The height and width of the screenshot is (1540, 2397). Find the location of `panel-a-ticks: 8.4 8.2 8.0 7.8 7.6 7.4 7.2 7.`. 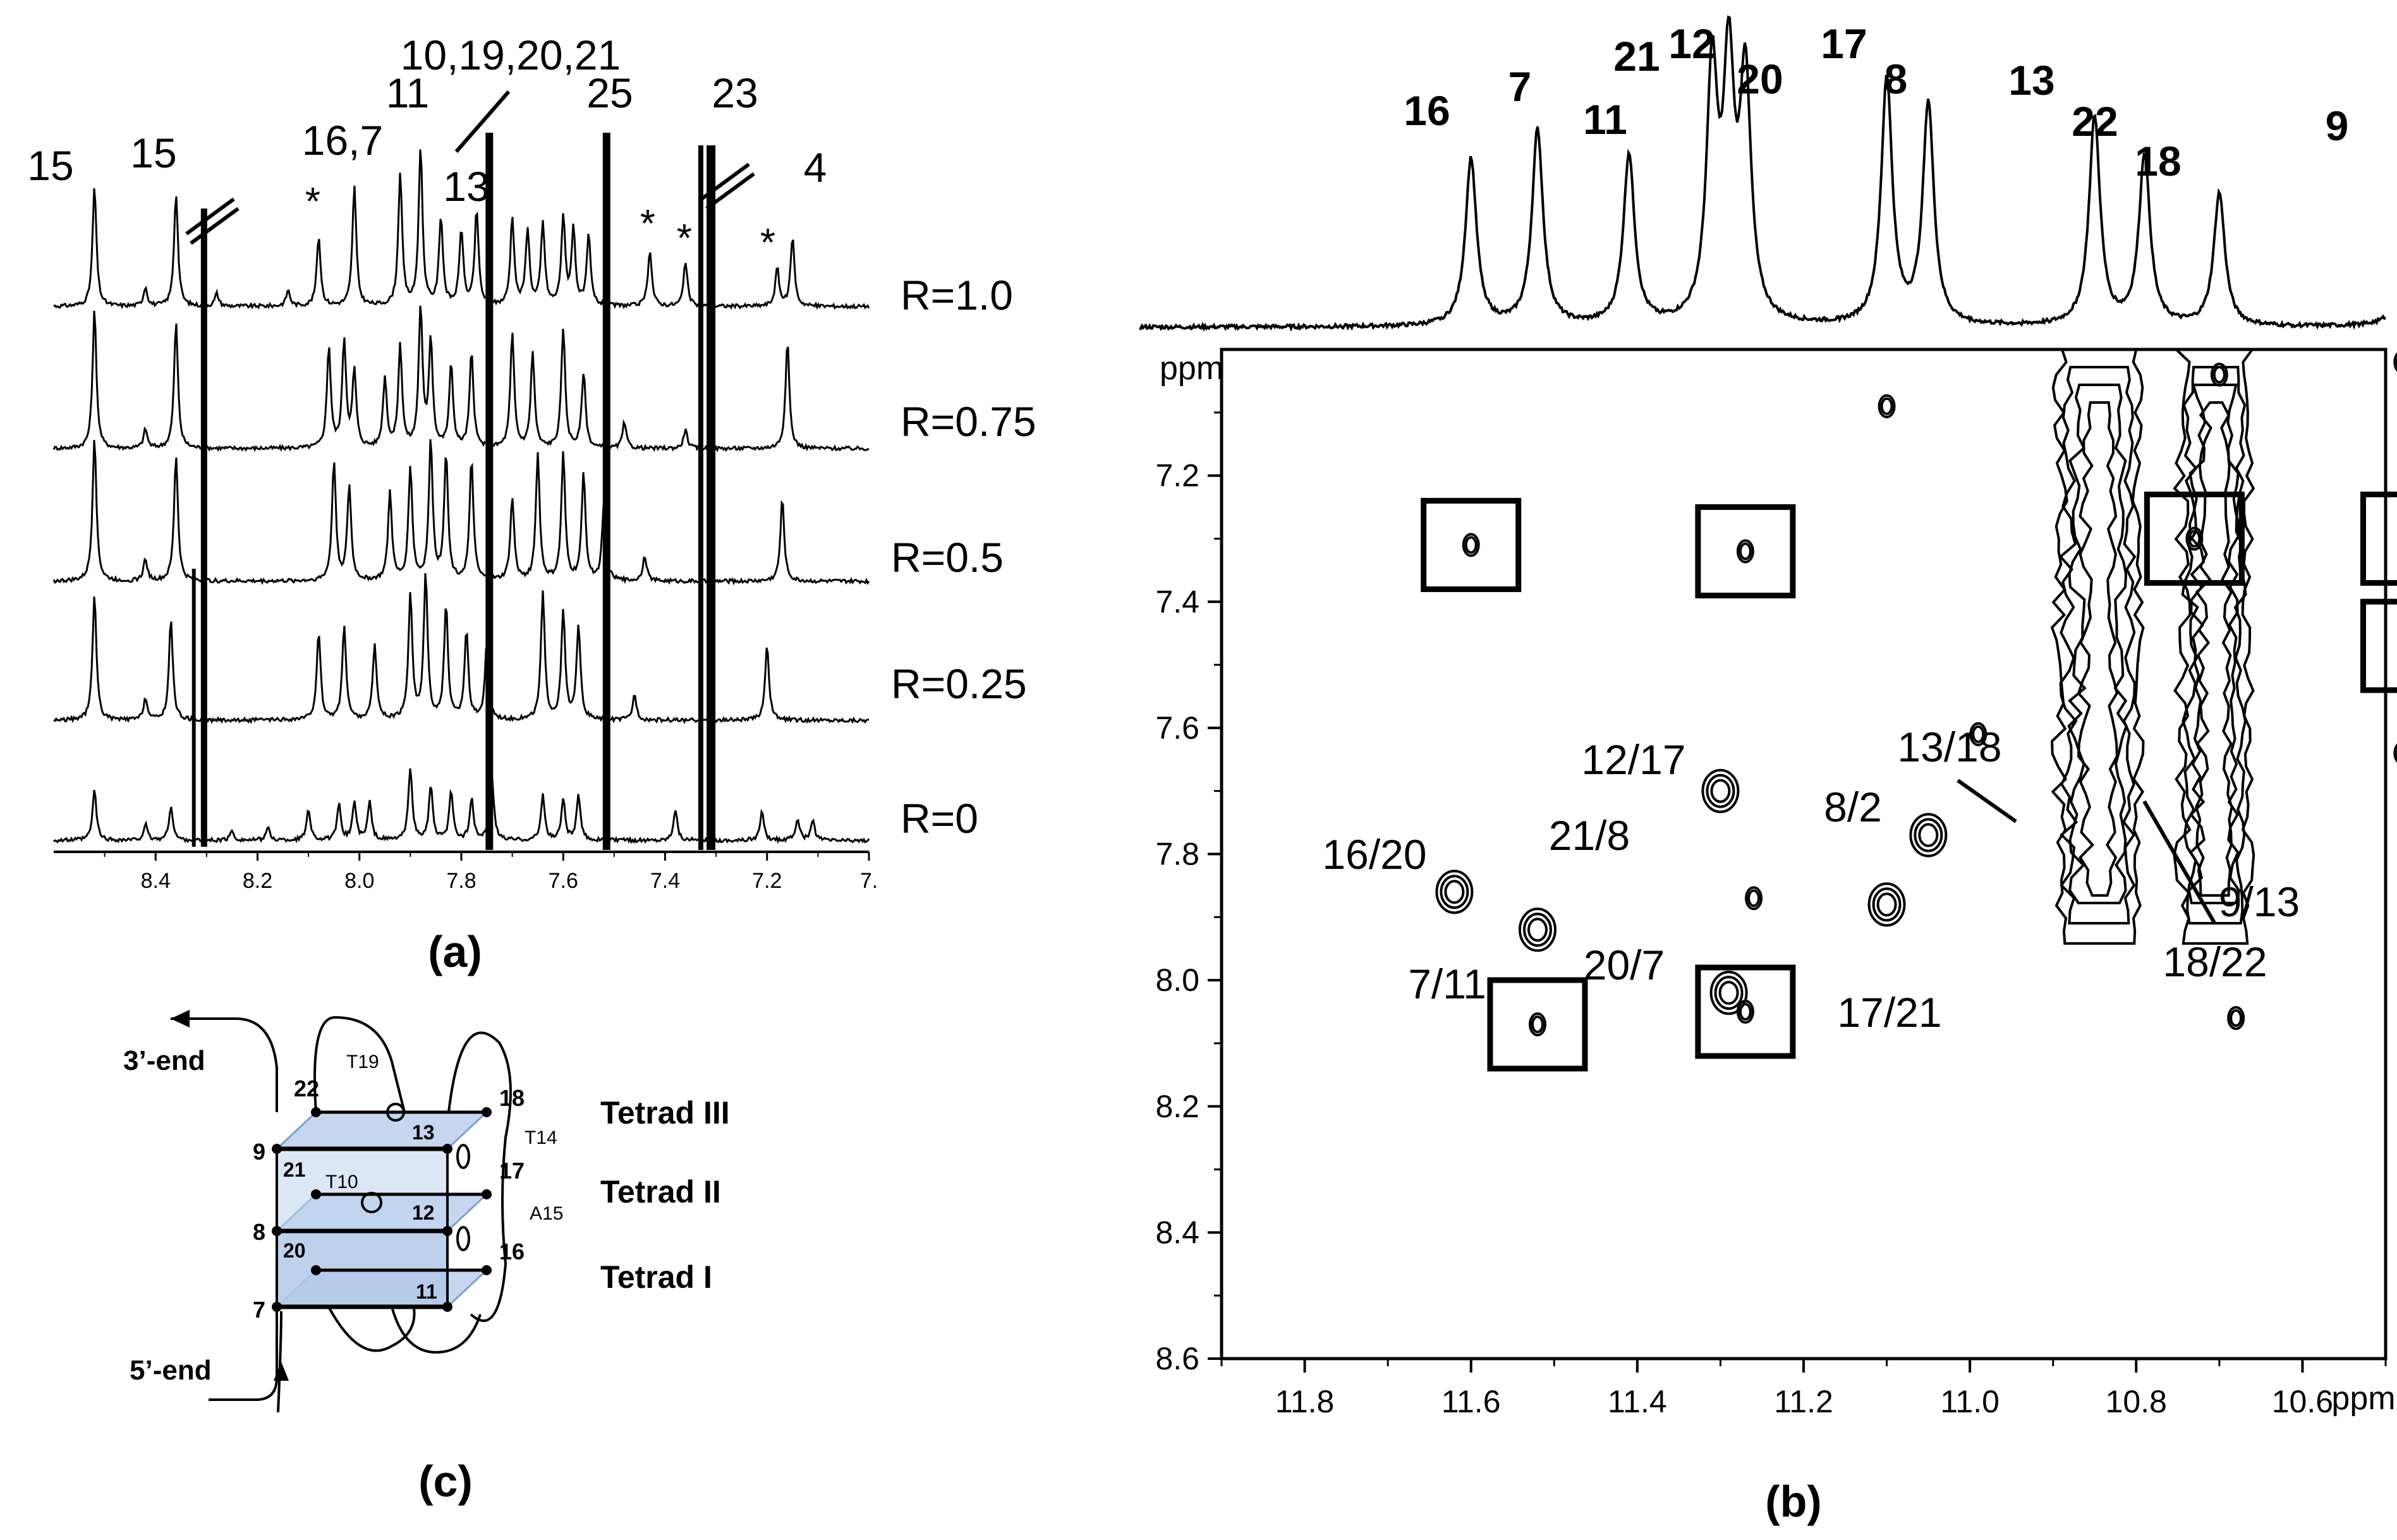

panel-a-ticks: 8.4 8.2 8.0 7.8 7.6 7.4 7.2 7. is located at coordinates (491, 873).